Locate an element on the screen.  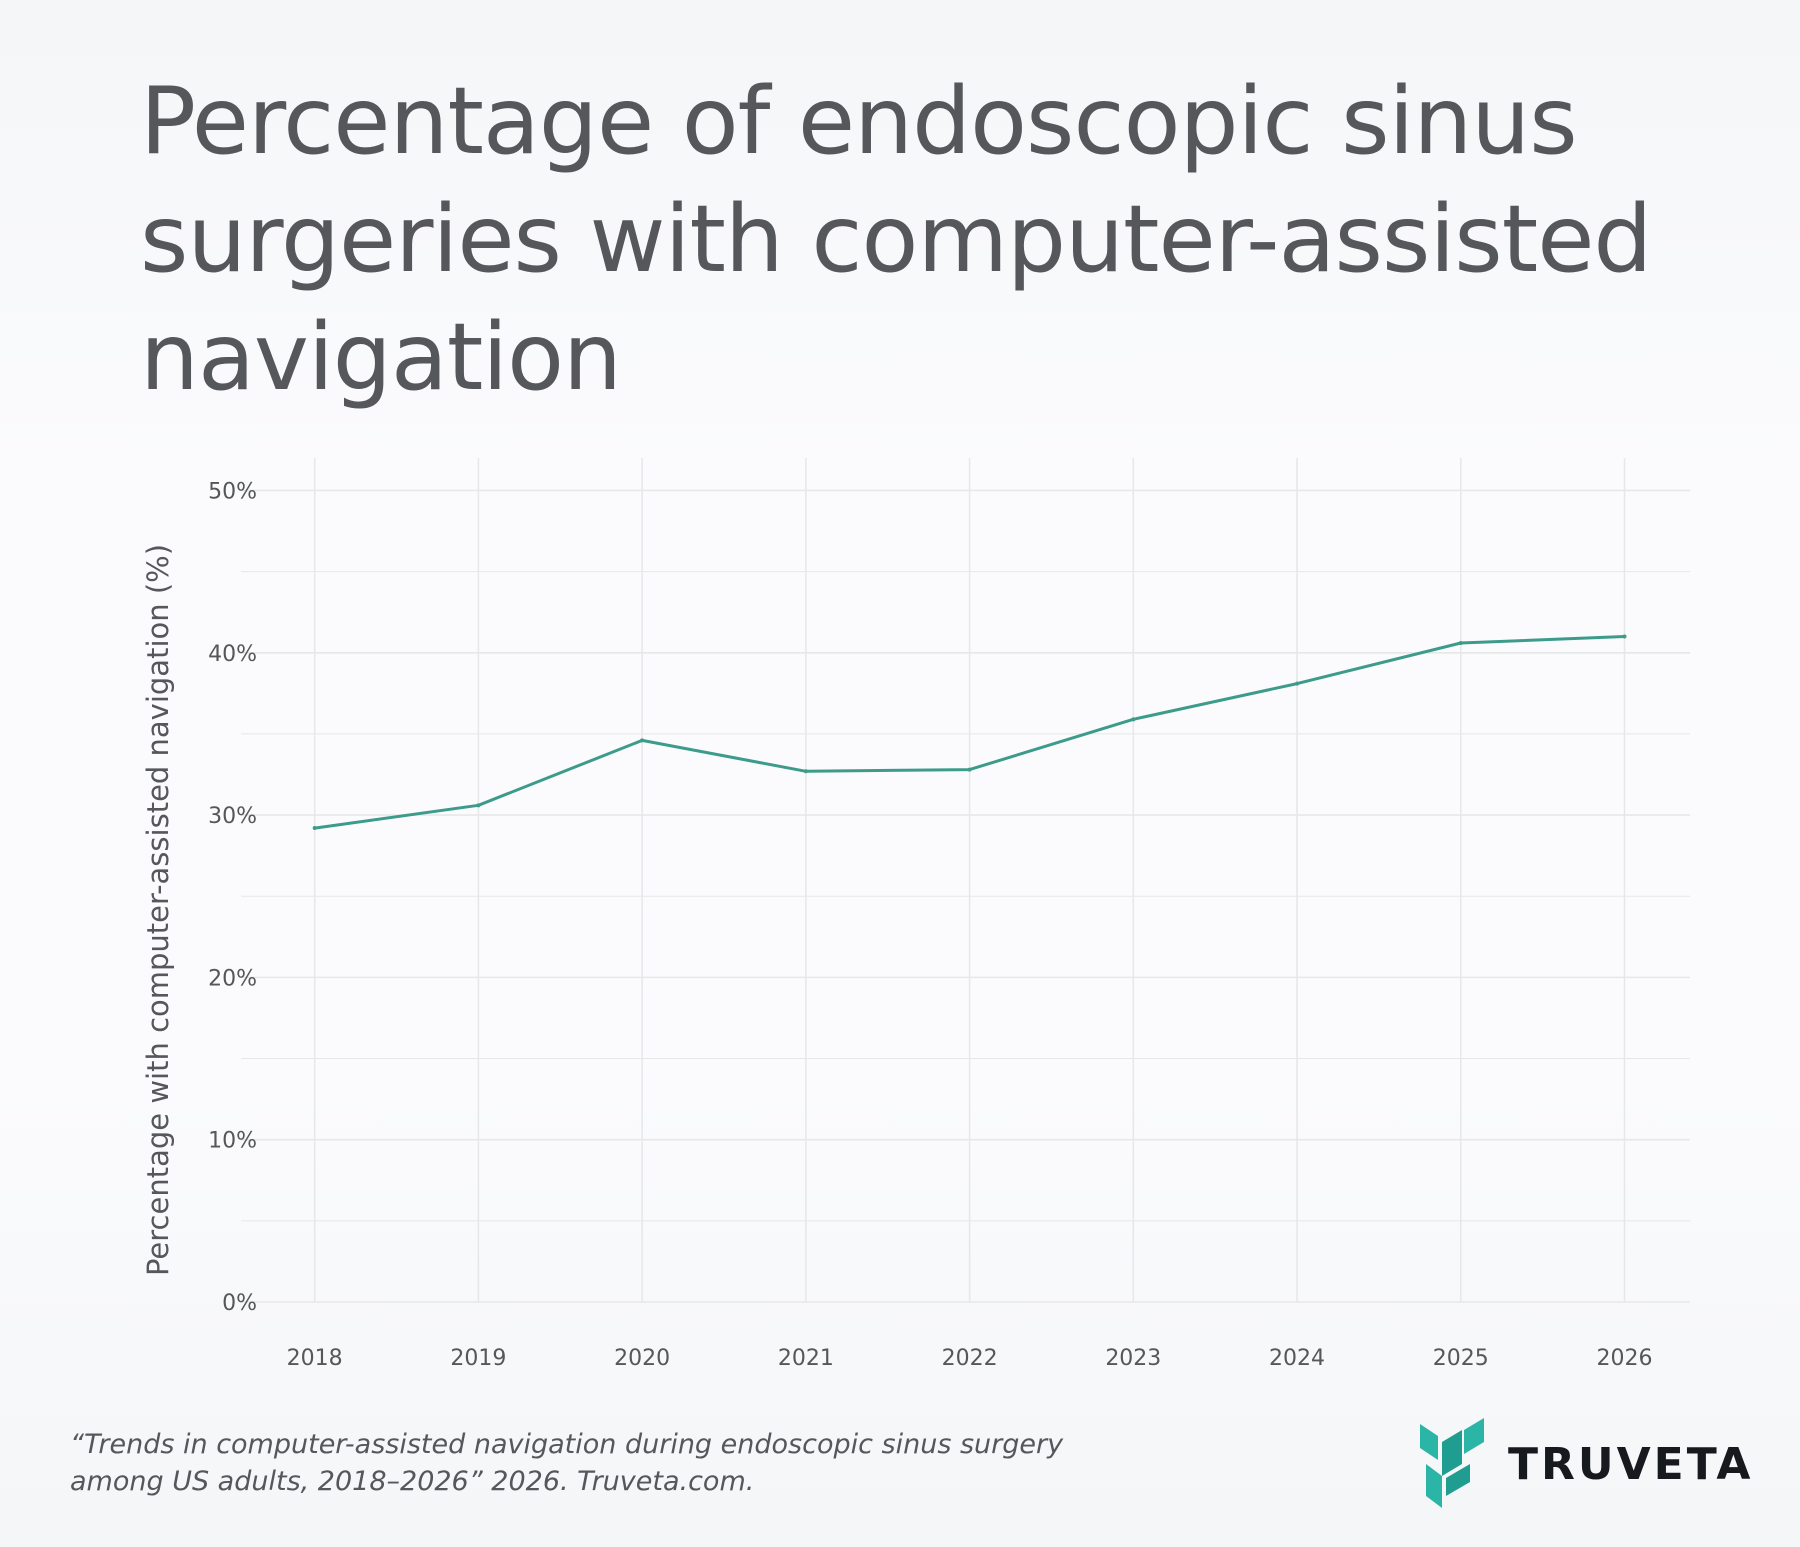
x-tick-label: 2020 is located at coordinates (642, 1358).